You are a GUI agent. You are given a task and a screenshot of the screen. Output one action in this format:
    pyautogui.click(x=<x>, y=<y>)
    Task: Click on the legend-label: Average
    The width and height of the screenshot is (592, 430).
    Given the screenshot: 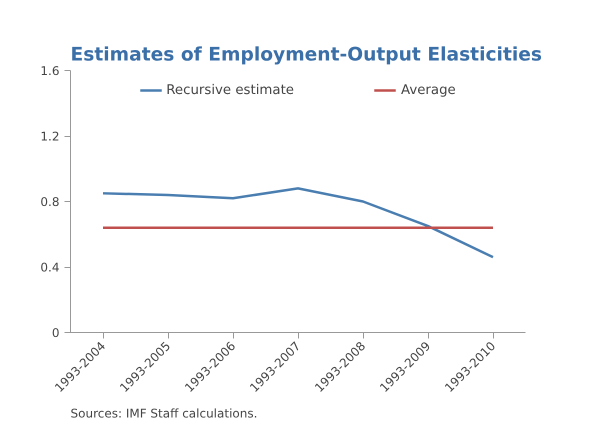 What is the action you would take?
    pyautogui.click(x=428, y=90)
    